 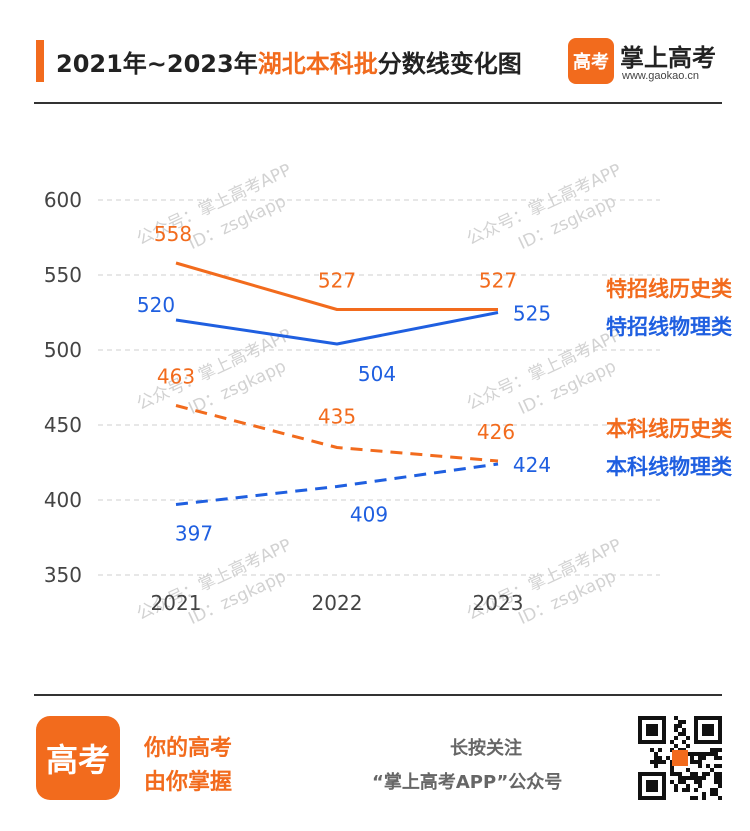 What do you see at coordinates (369, 515) in the screenshot?
I see `data-label: 409` at bounding box center [369, 515].